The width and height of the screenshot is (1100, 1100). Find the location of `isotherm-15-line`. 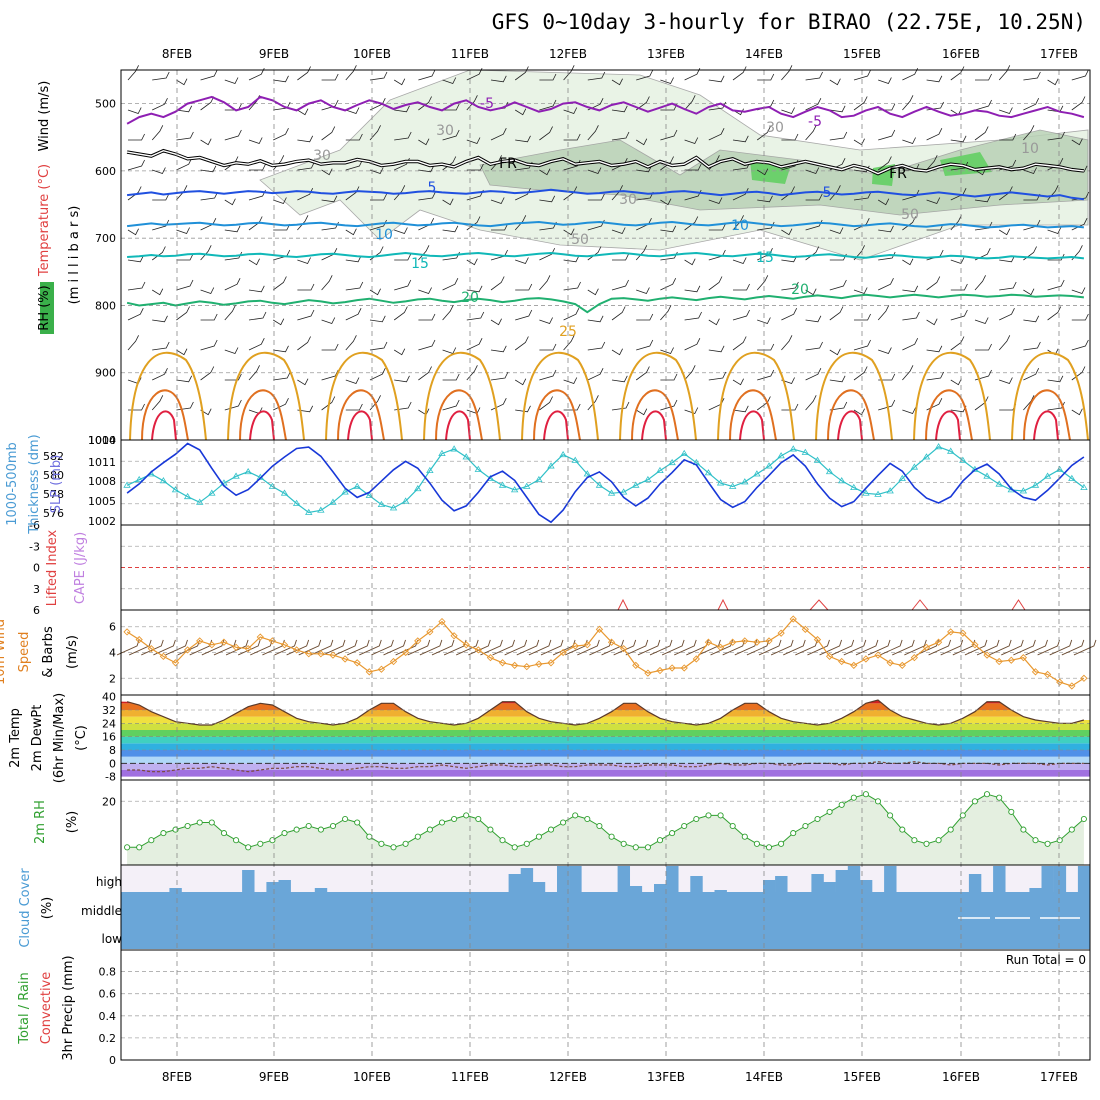

isotherm-15-line is located at coordinates (606, 255).